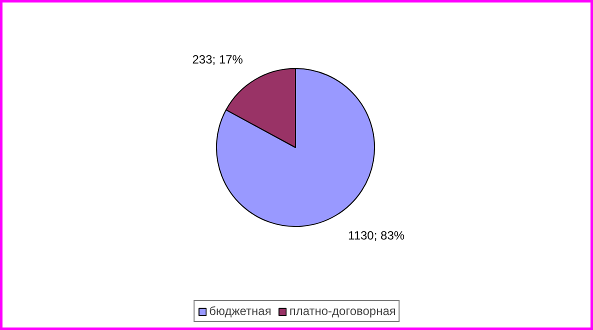 Image resolution: width=593 pixels, height=330 pixels. I want to click on data-label: 233; 17%, so click(218, 59).